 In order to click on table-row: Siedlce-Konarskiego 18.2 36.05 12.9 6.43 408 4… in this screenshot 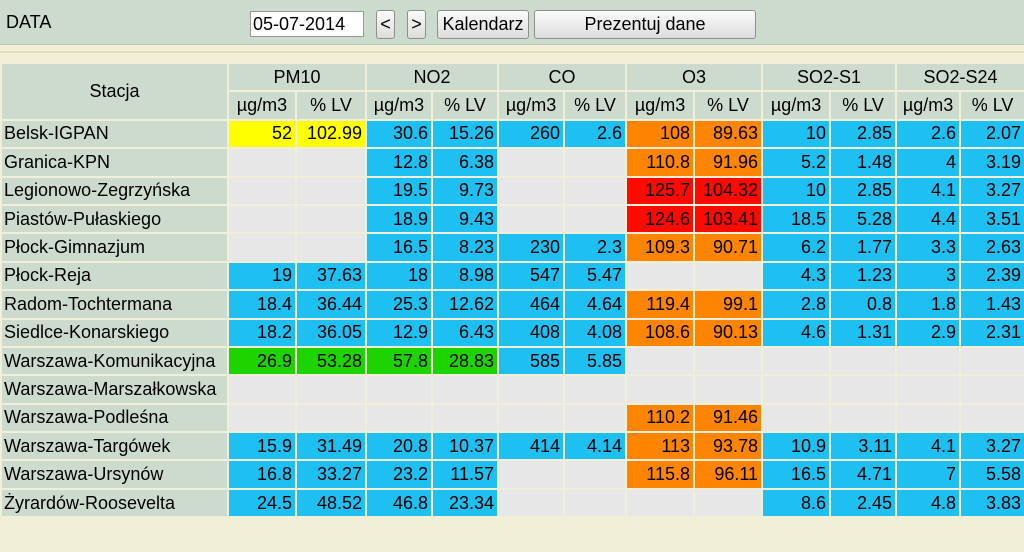, I will do `click(512, 332)`.